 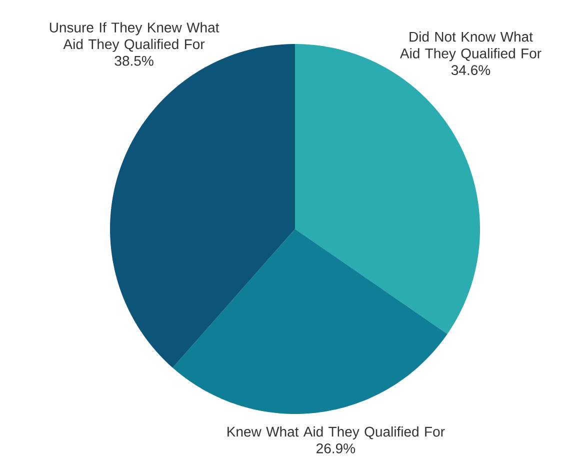 What do you see at coordinates (471, 46) in the screenshot?
I see `slice-label: Did Not Know What Aid They Qualified For` at bounding box center [471, 46].